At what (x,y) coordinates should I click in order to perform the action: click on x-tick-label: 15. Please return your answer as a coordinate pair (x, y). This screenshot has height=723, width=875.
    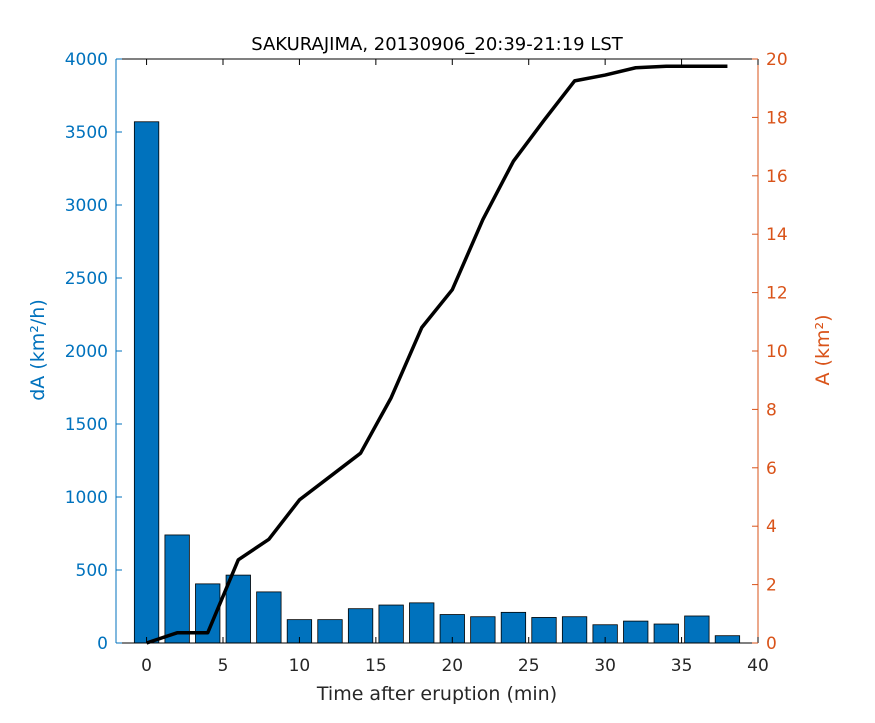
    Looking at the image, I should click on (376, 666).